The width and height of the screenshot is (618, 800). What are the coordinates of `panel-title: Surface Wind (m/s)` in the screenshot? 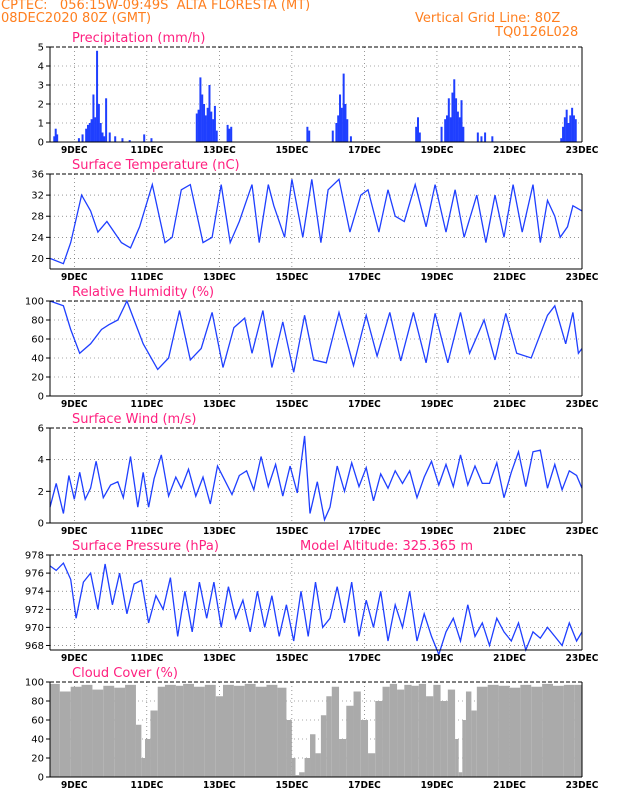 It's located at (134, 419).